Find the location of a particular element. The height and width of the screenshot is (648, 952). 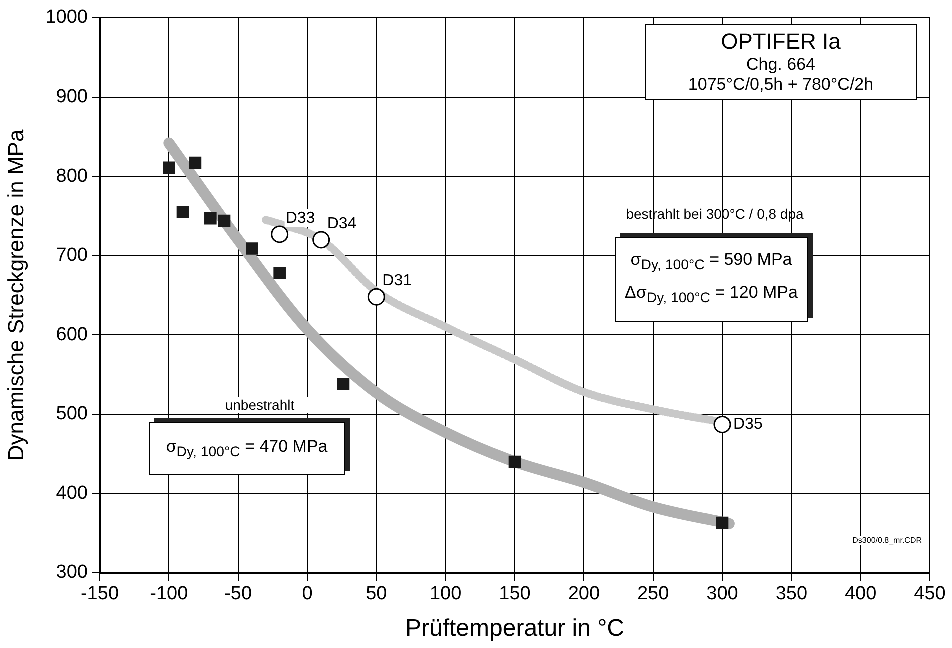

annotation: 1075°C/0,5h + 780°C/2h is located at coordinates (781, 85).